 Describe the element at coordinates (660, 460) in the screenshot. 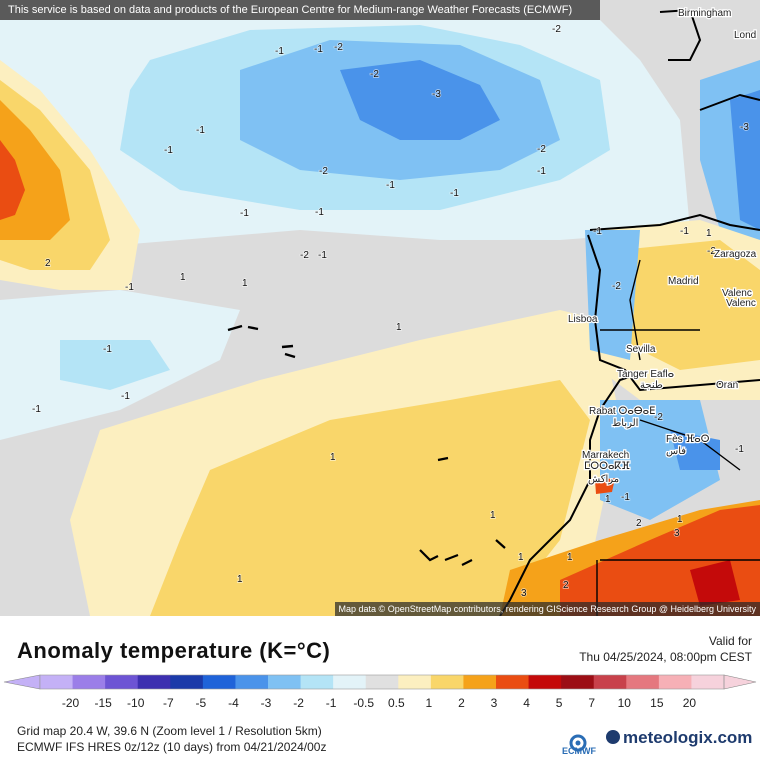

I see `morocco-blue` at that location.